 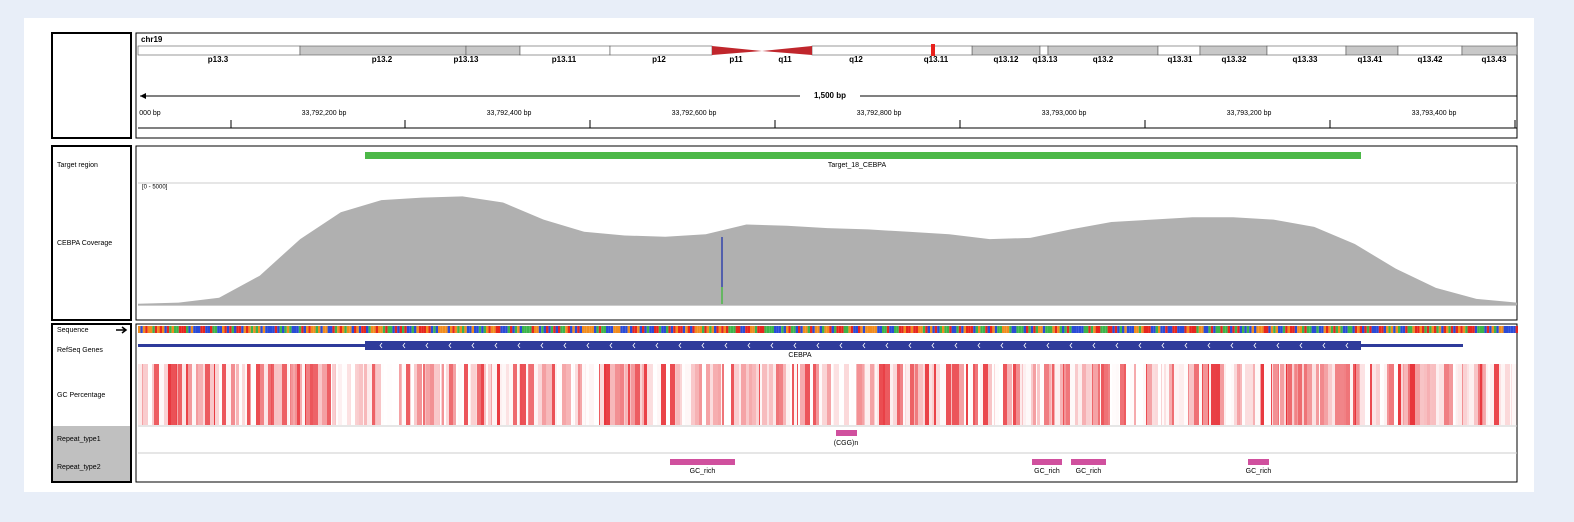 I want to click on name-panel, so click(x=91, y=233).